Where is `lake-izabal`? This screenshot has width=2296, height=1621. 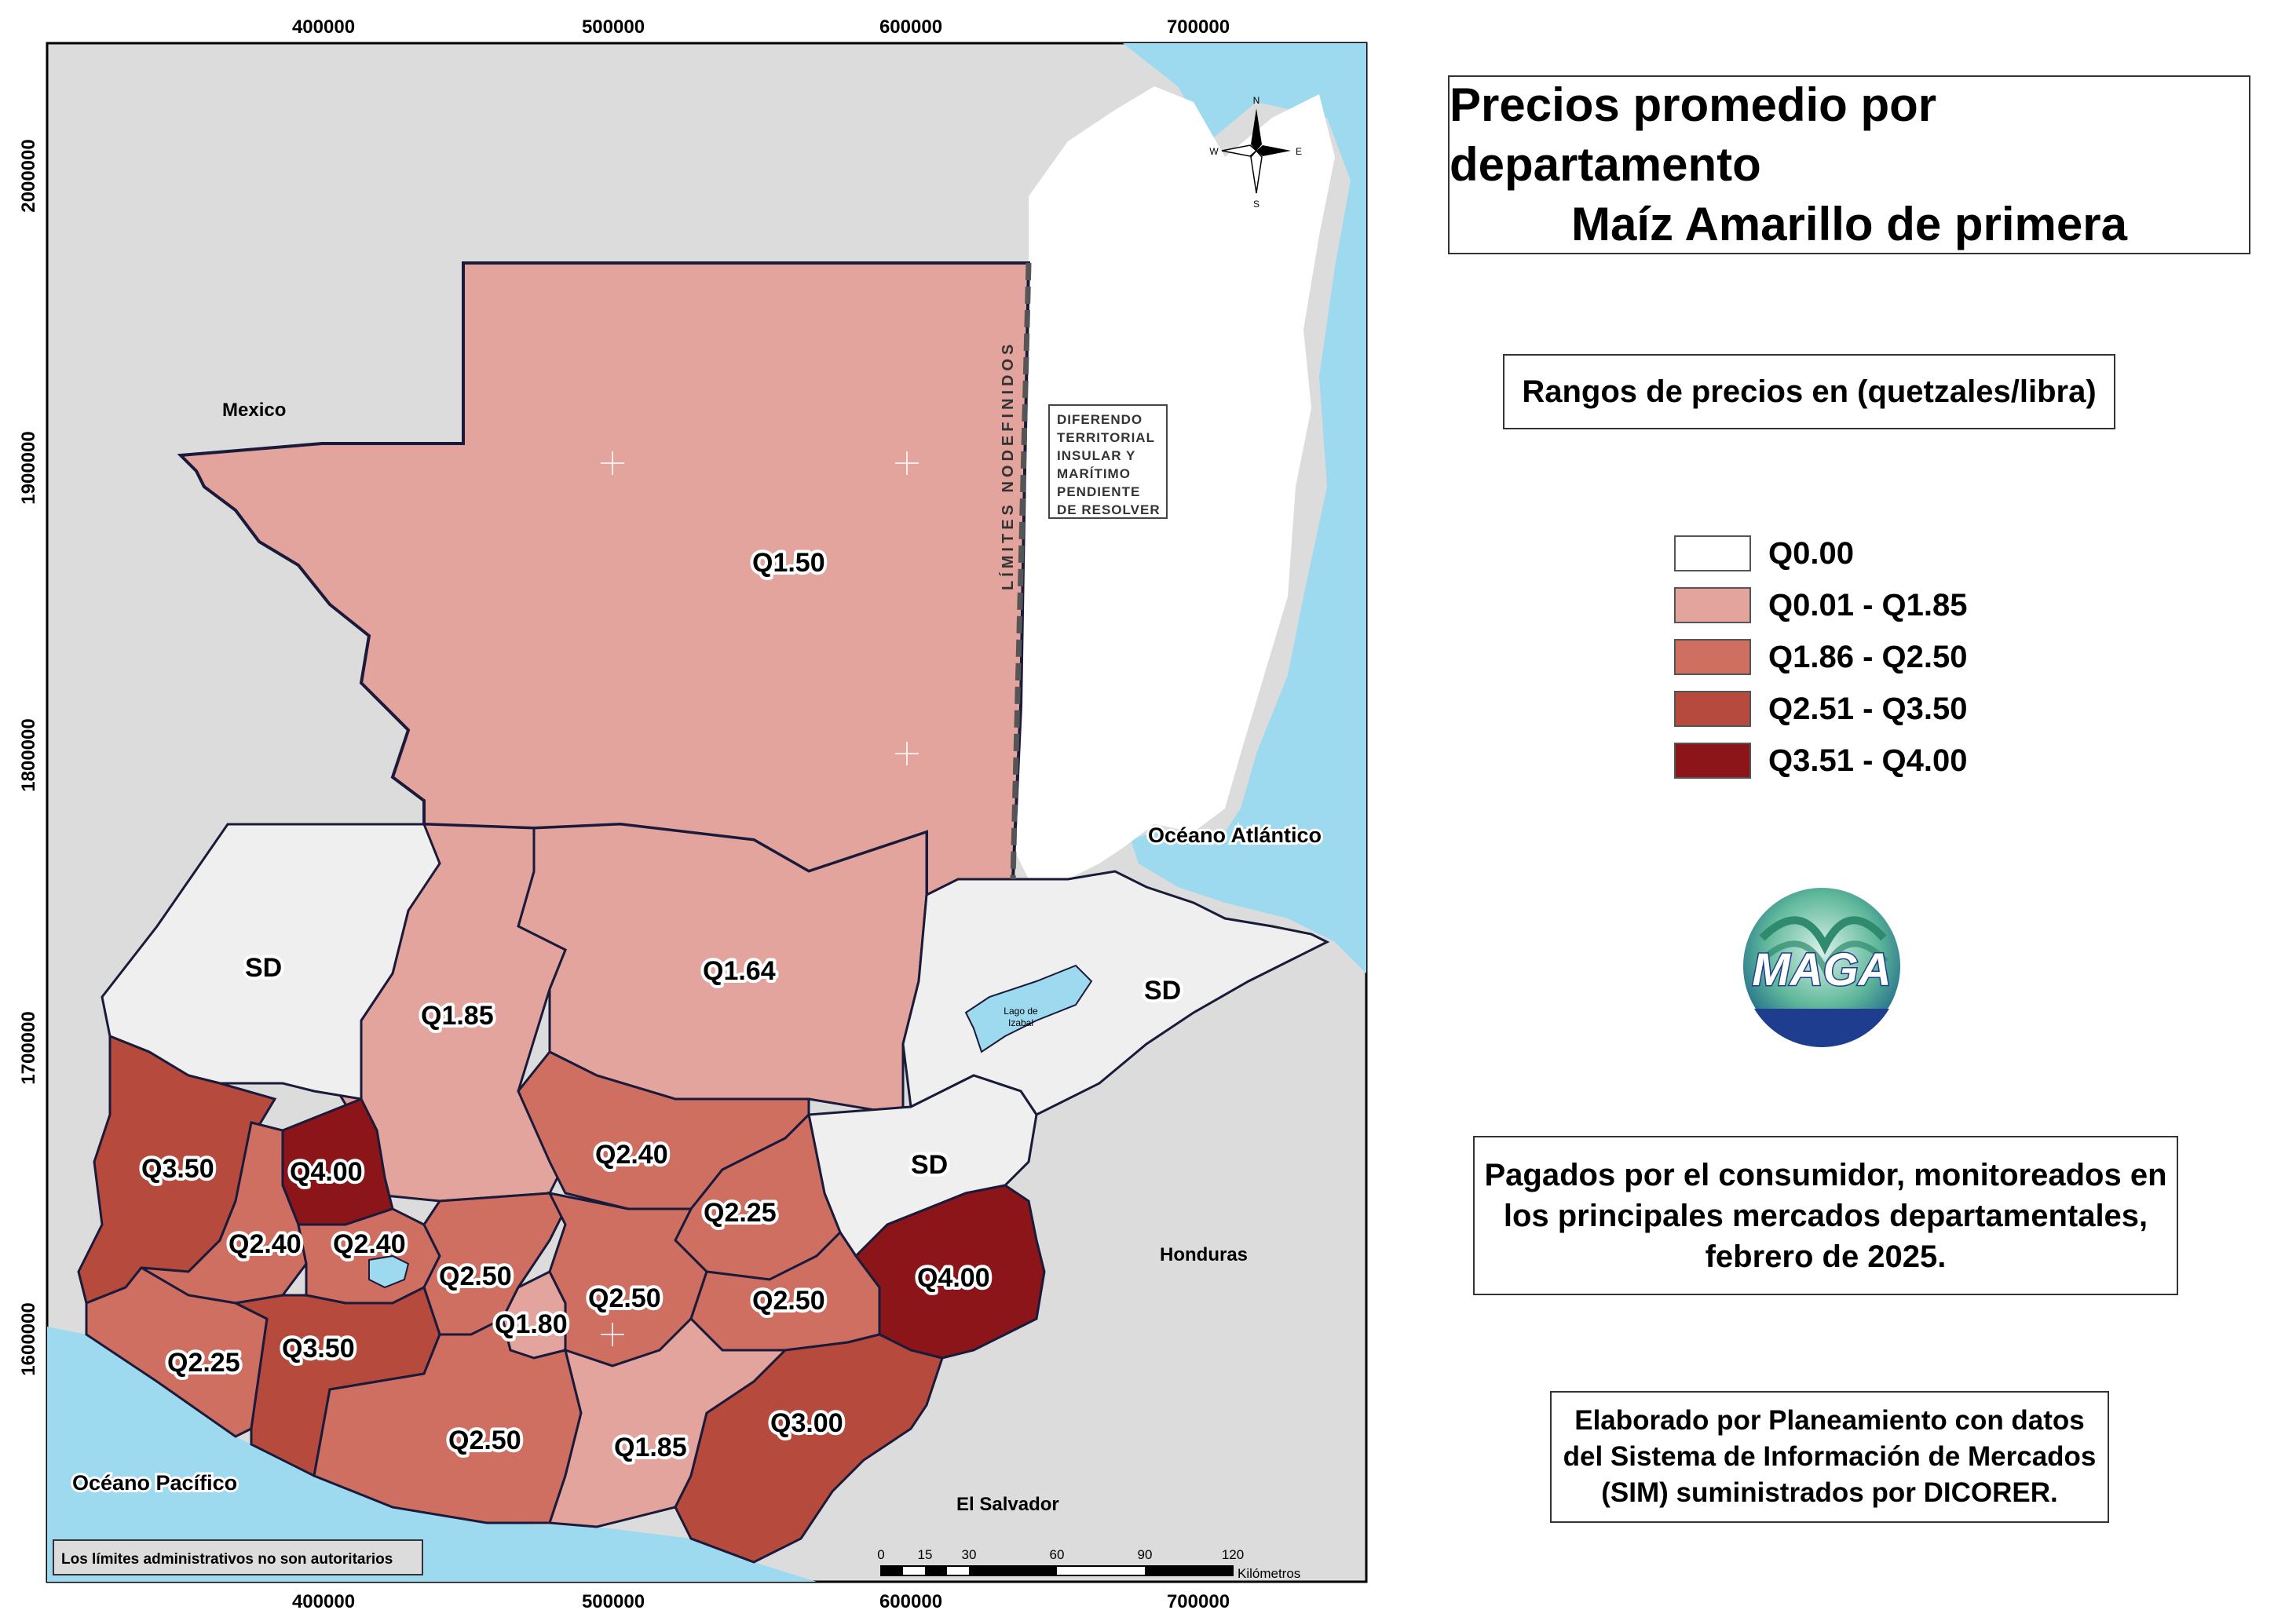
lake-izabal is located at coordinates (1028, 1008).